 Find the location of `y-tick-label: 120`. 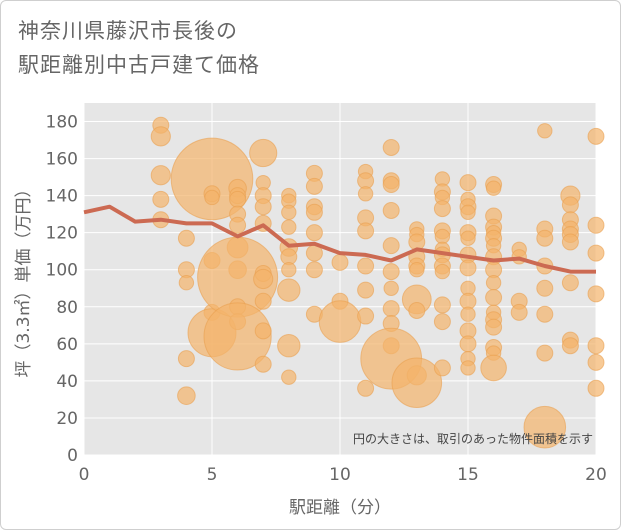

y-tick-label: 120 is located at coordinates (62, 234).